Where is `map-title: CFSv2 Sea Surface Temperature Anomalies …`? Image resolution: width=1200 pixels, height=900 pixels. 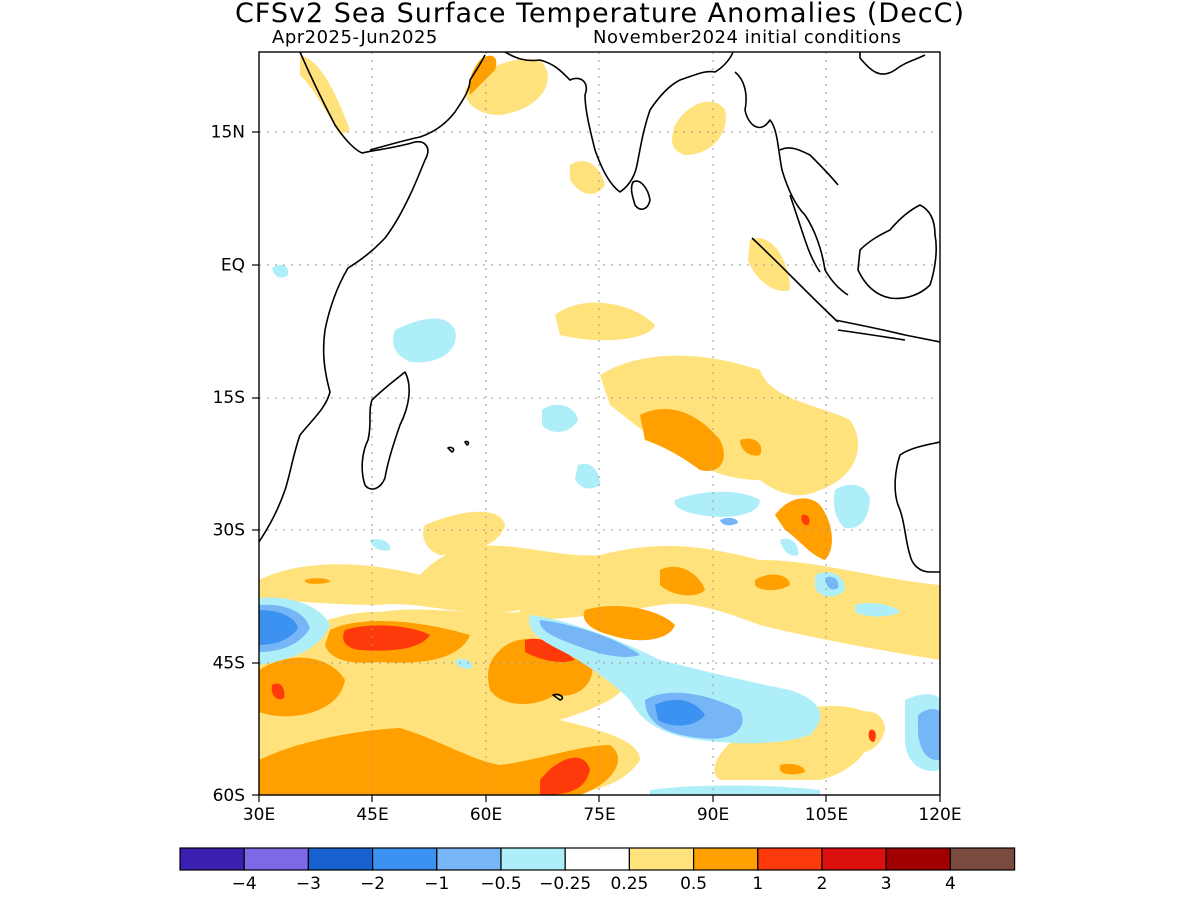
map-title: CFSv2 Sea Surface Temperature Anomalies … is located at coordinates (600, 14).